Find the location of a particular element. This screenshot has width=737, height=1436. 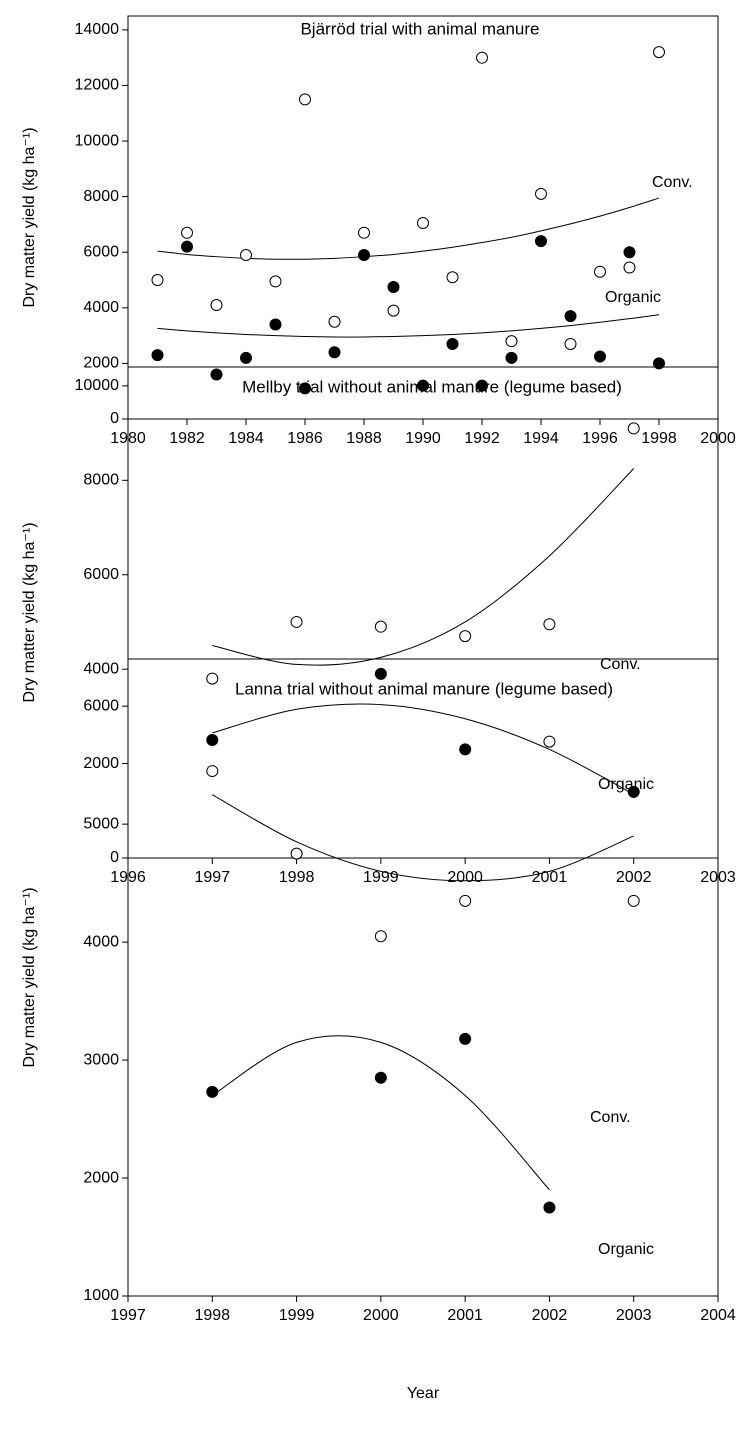

x-tick-label: 1992 is located at coordinates (482, 438).